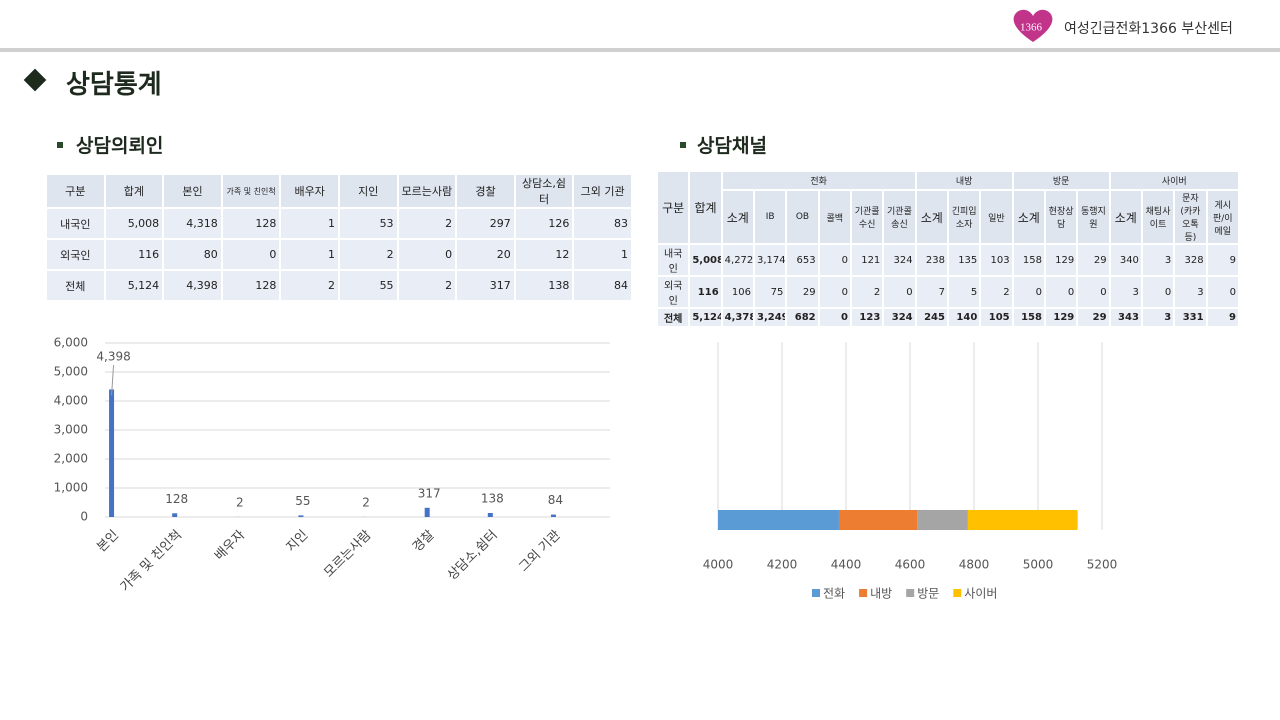  What do you see at coordinates (718, 565) in the screenshot?
I see `x-tick-label: 4000` at bounding box center [718, 565].